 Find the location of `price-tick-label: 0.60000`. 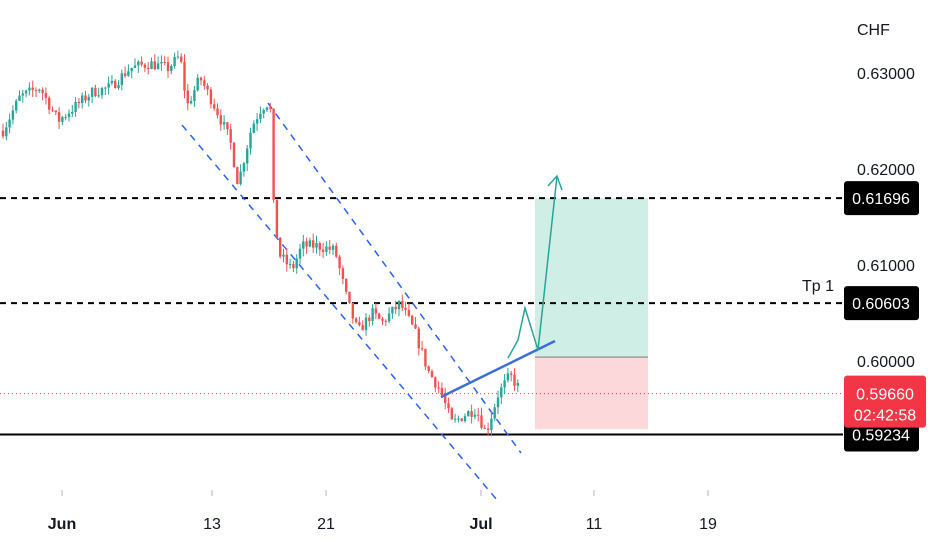

price-tick-label: 0.60000 is located at coordinates (886, 362).